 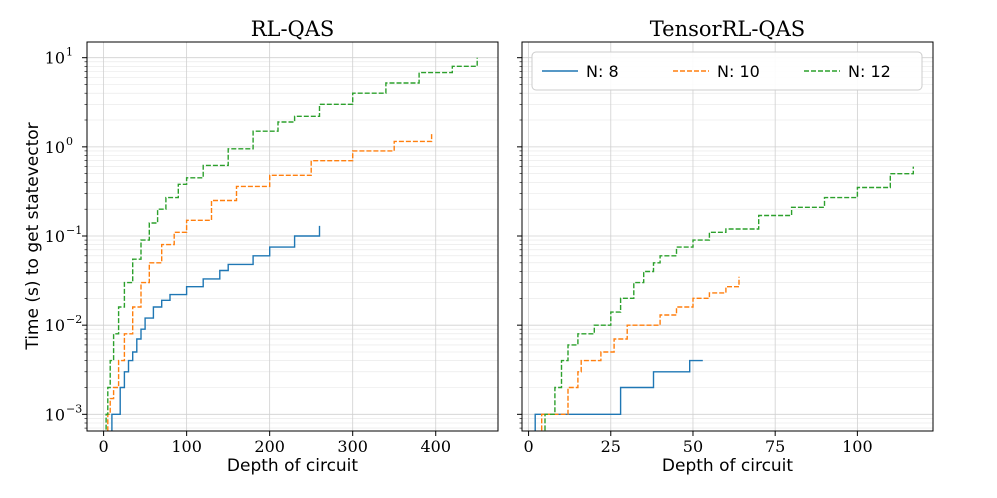 I want to click on xlabel-tensorrl-qas: Depth of circuit, so click(x=728, y=466).